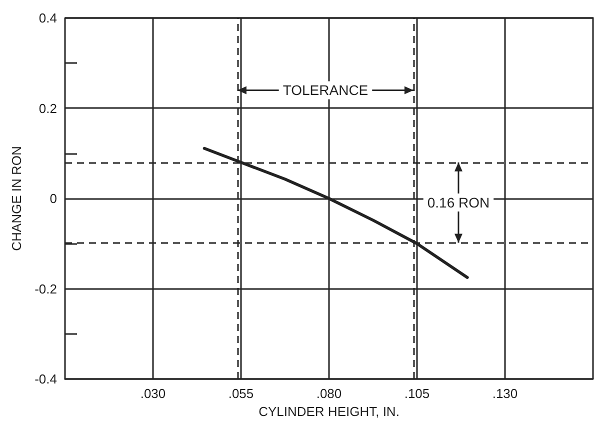  Describe the element at coordinates (329, 411) in the screenshot. I see `x-axis-title: CYLINDER HEIGHT, IN.` at that location.